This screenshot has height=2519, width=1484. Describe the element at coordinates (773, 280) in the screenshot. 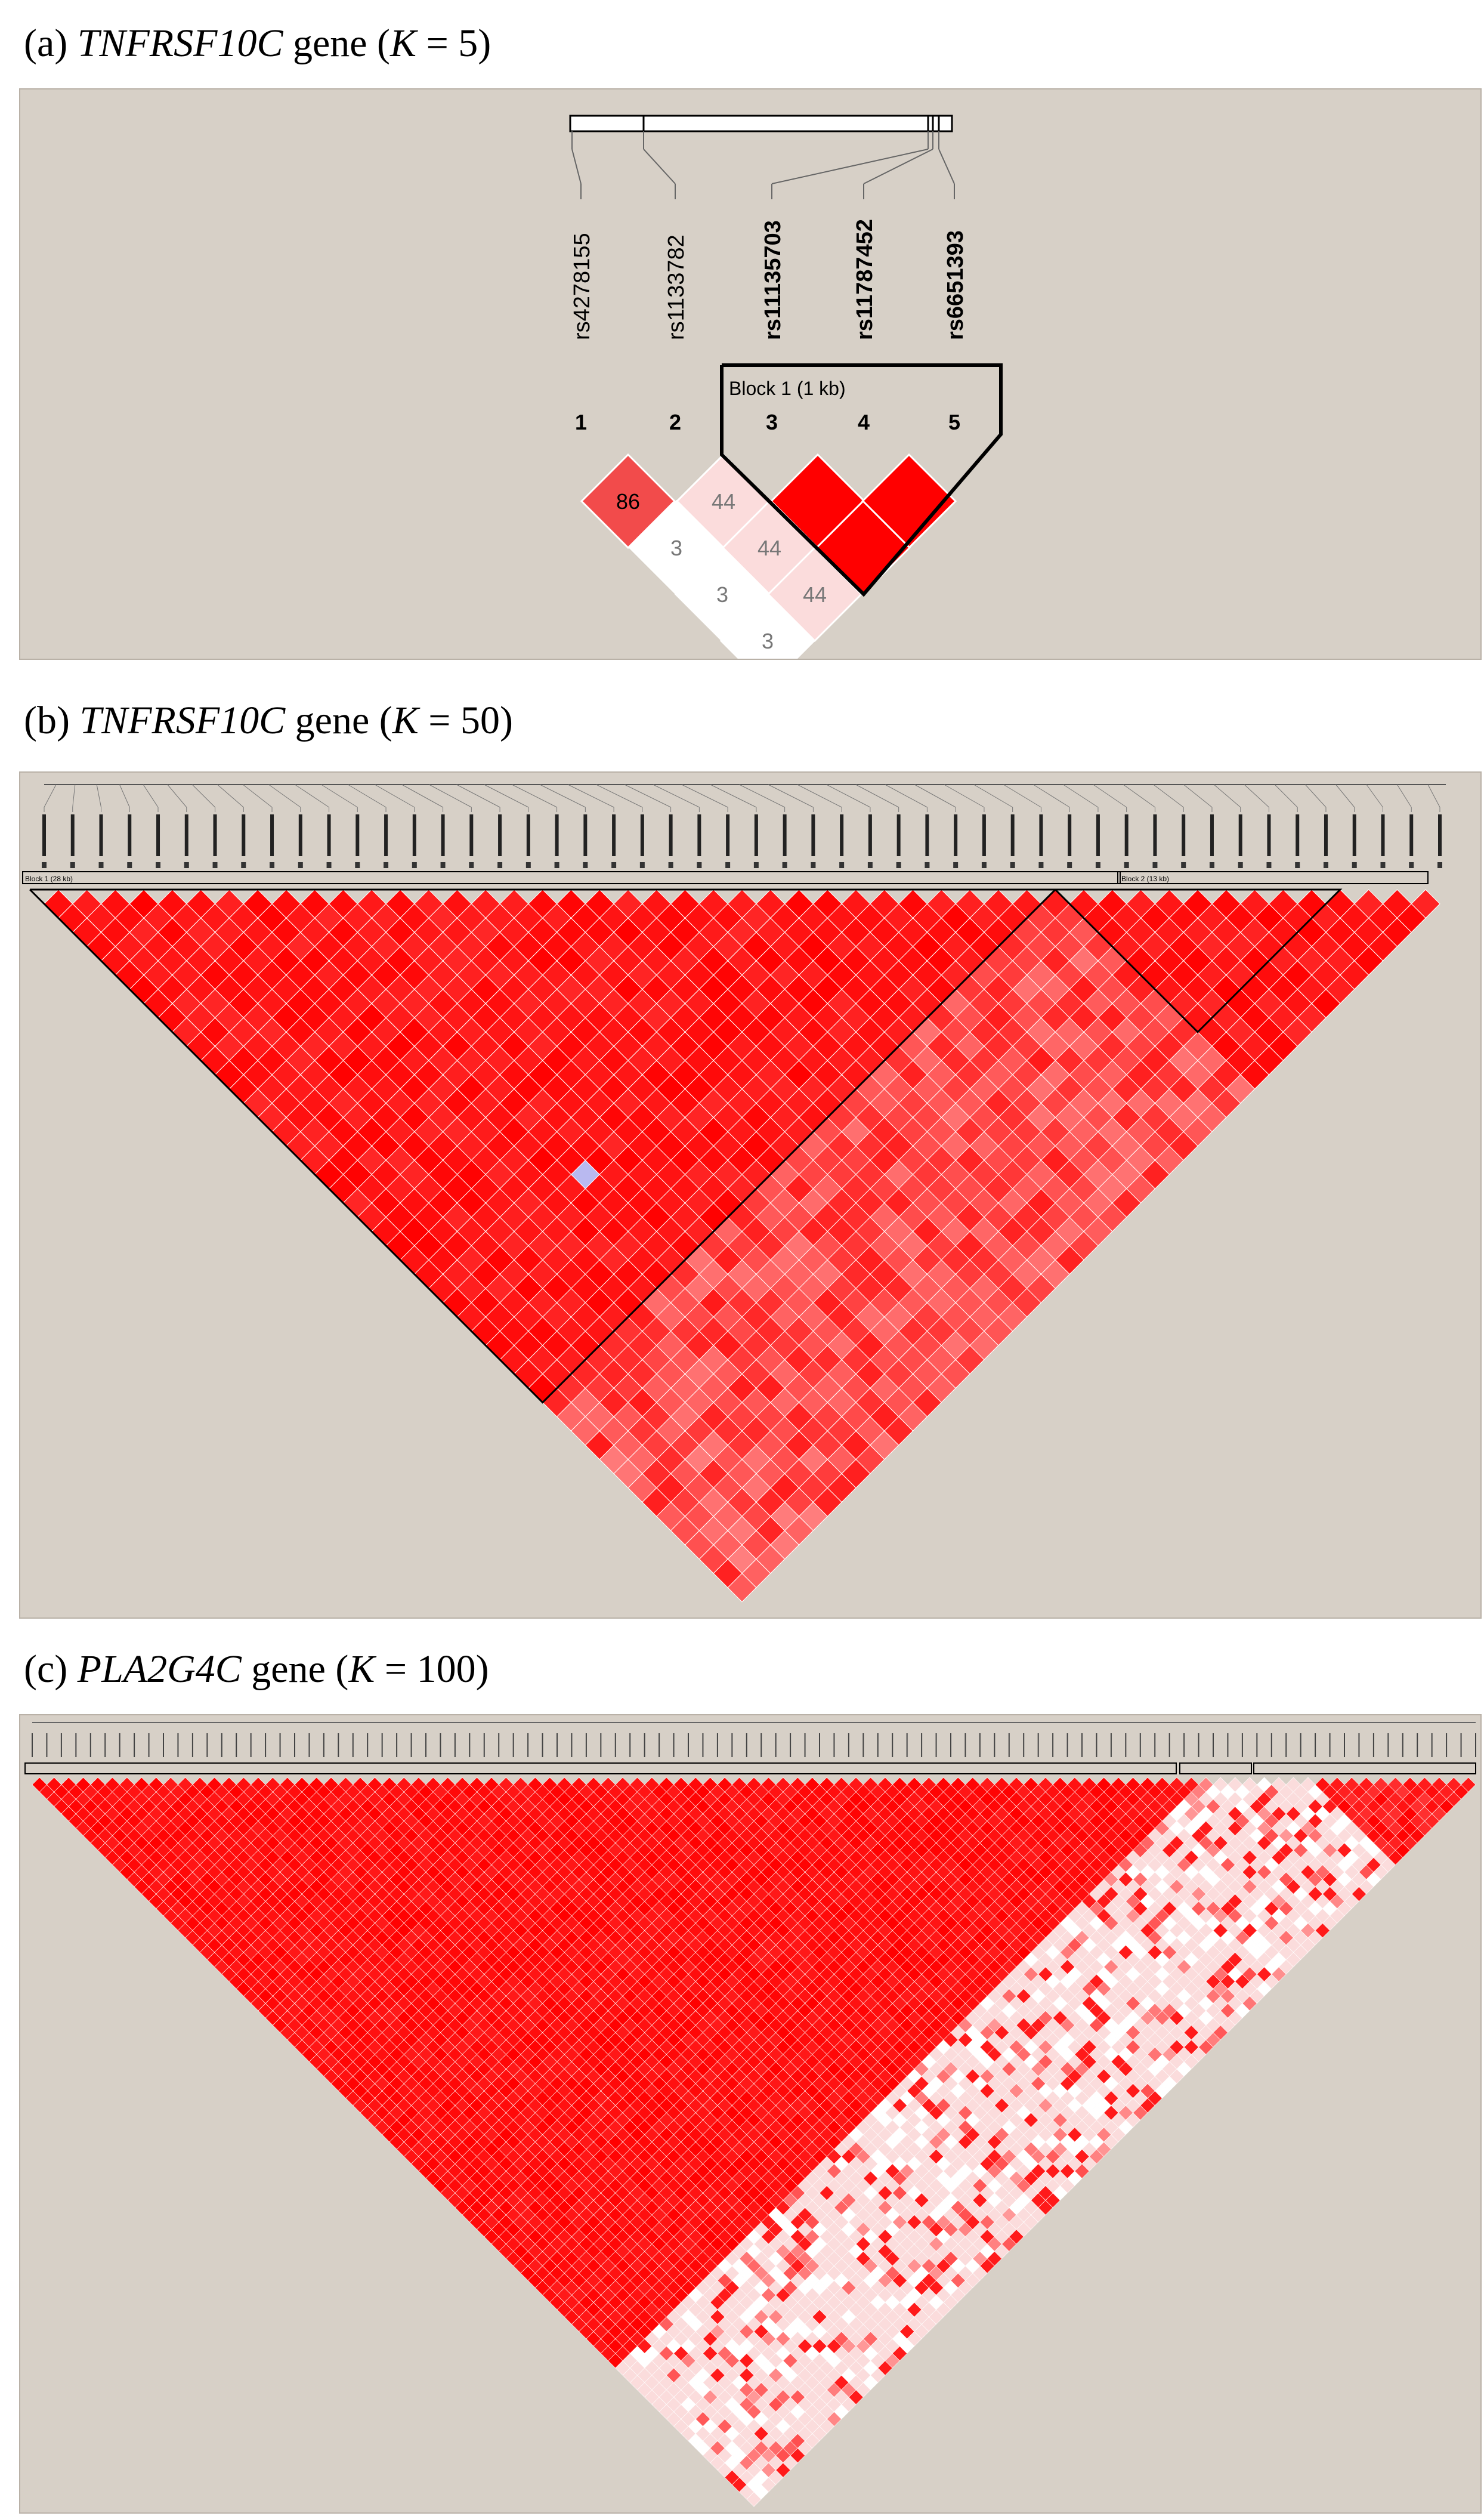

I see `snp-label: rs11135703` at that location.